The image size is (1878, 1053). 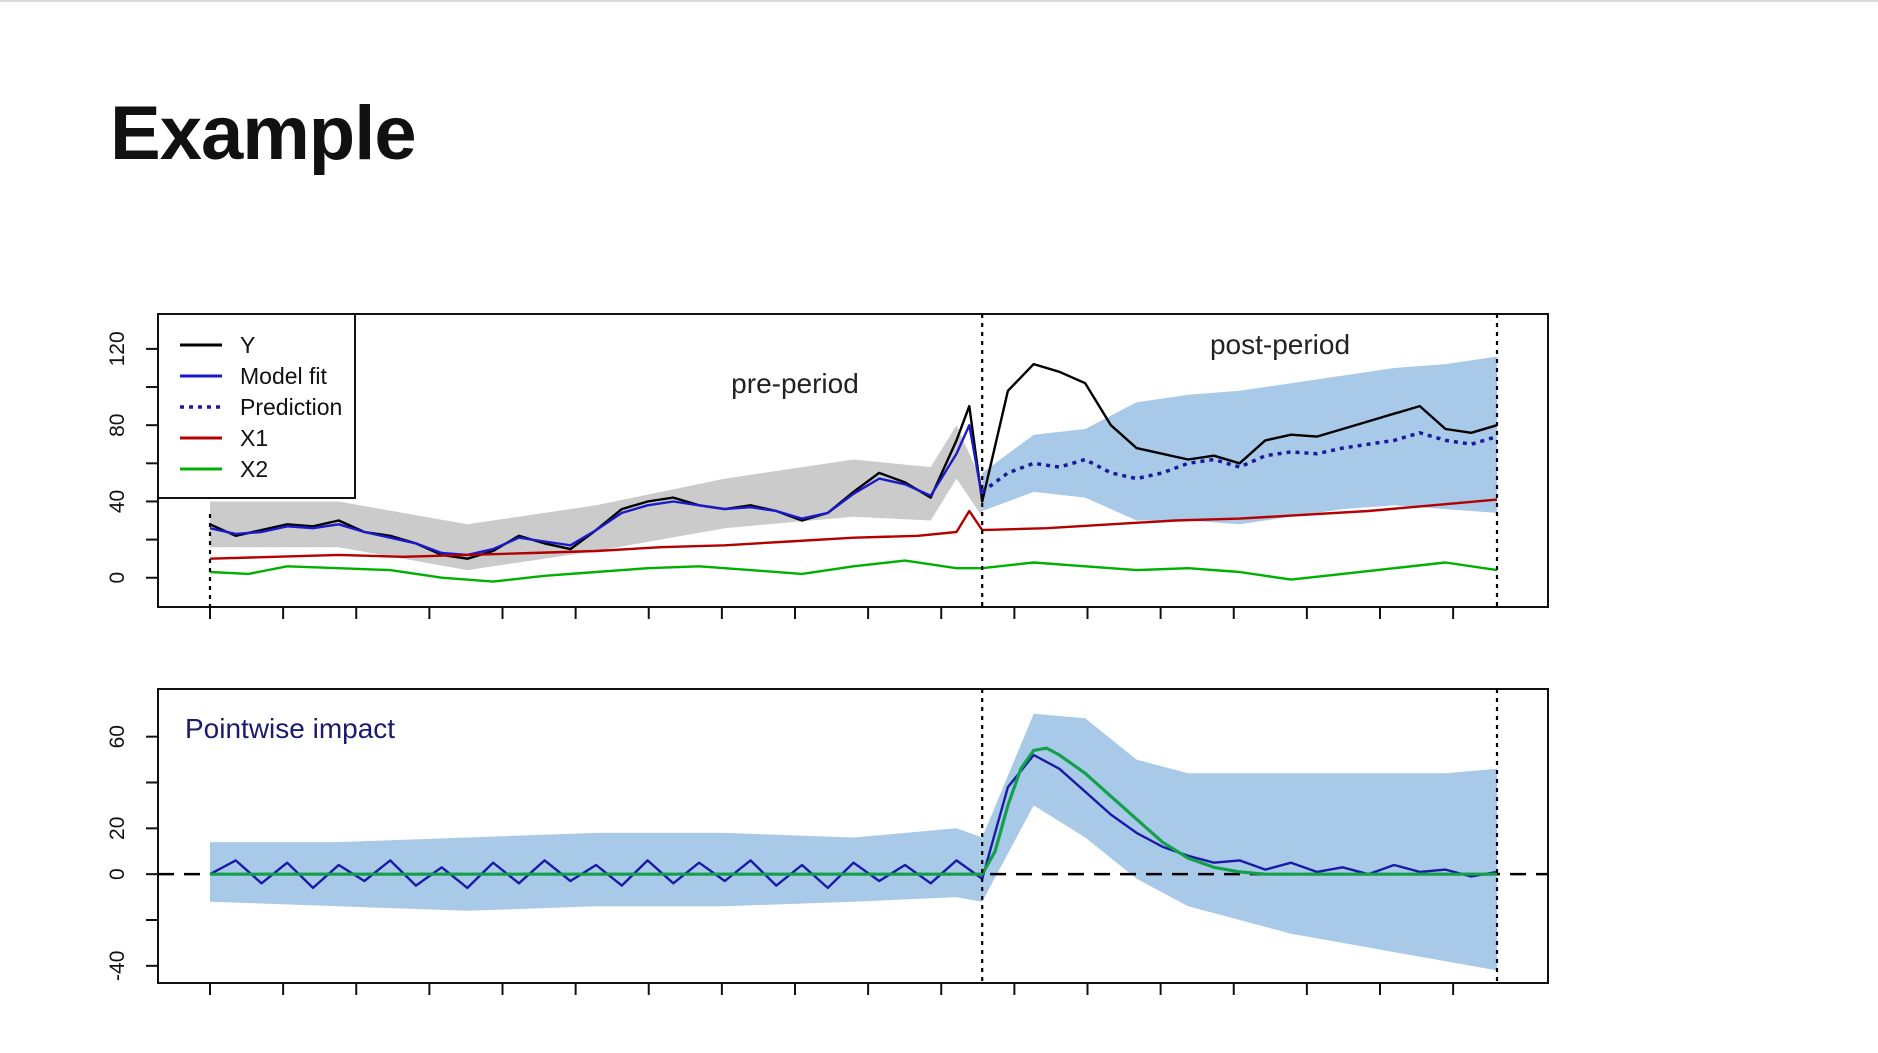 I want to click on series-true-impact, so click(x=853, y=811).